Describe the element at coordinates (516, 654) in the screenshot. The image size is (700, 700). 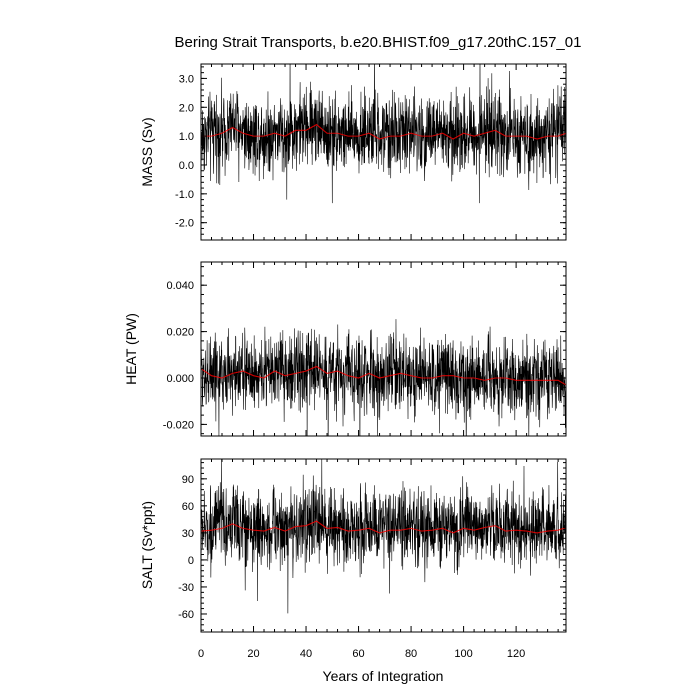
I see `x-tick-label: 120` at that location.